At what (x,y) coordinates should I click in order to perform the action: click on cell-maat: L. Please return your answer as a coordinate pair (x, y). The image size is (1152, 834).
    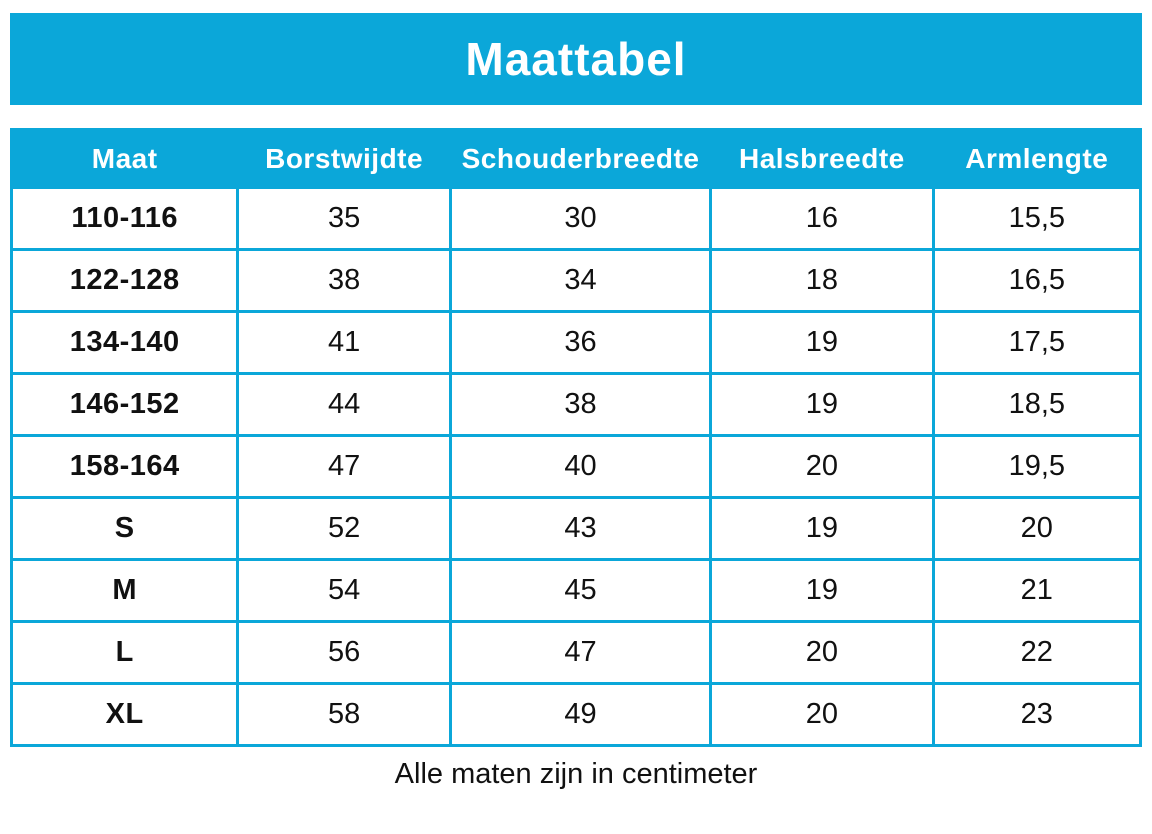
    Looking at the image, I should click on (124, 652).